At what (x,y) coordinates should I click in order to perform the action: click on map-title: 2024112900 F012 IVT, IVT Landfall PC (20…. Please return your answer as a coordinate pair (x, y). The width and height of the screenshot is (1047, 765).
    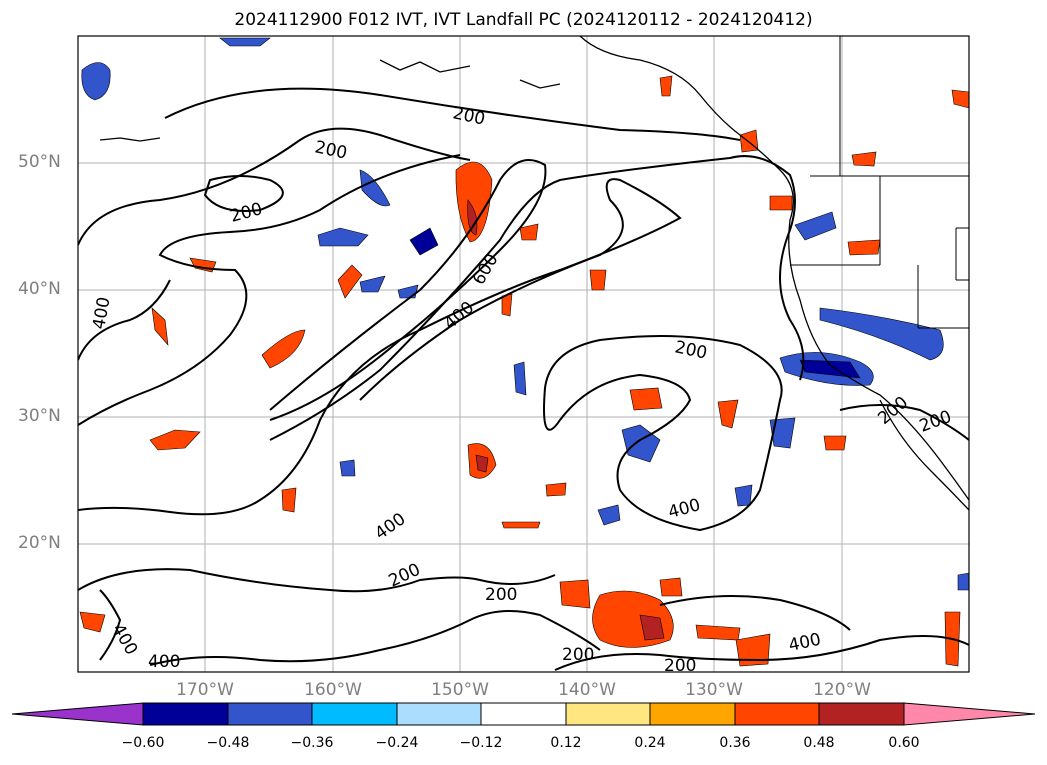
    Looking at the image, I should click on (523, 20).